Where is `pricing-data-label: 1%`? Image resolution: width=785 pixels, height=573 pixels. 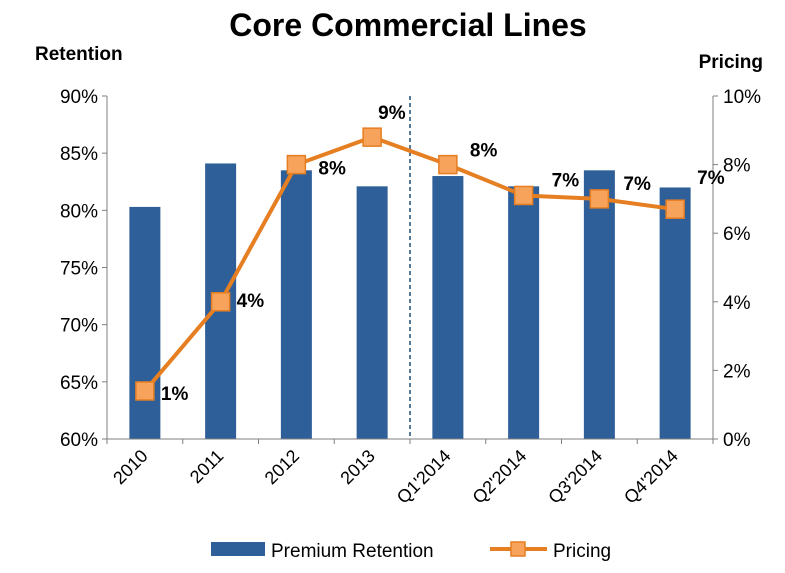 pricing-data-label: 1% is located at coordinates (175, 394).